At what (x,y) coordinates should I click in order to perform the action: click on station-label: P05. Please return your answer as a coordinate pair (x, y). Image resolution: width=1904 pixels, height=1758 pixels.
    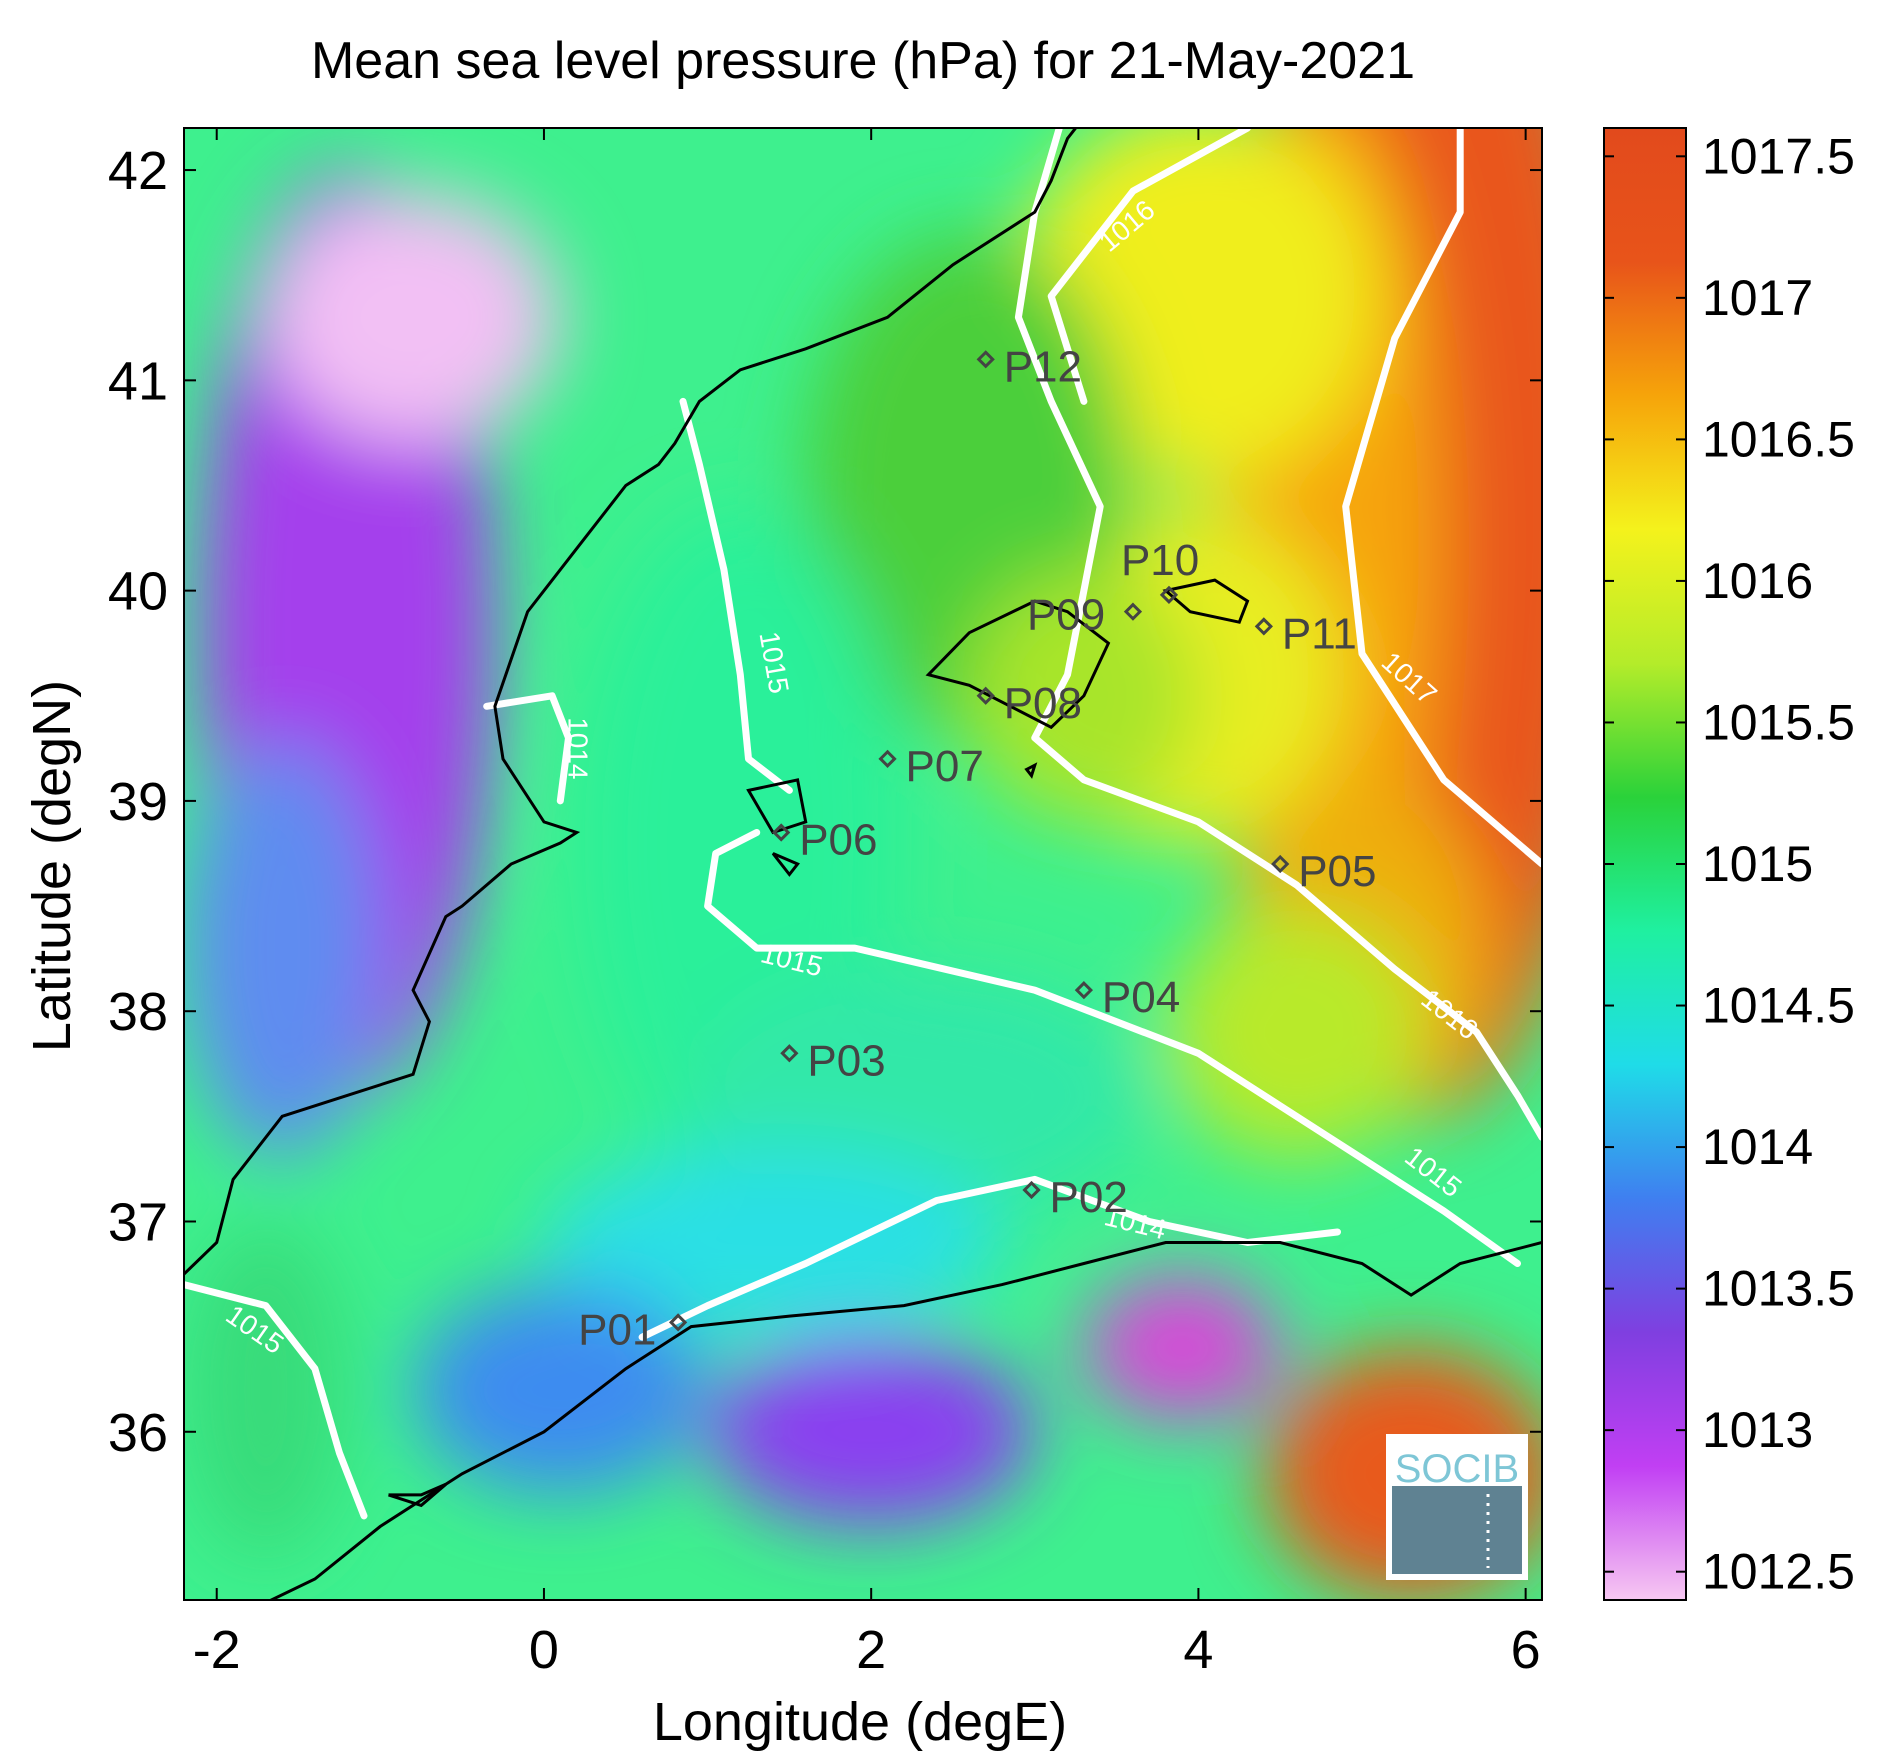
    Looking at the image, I should click on (1337, 871).